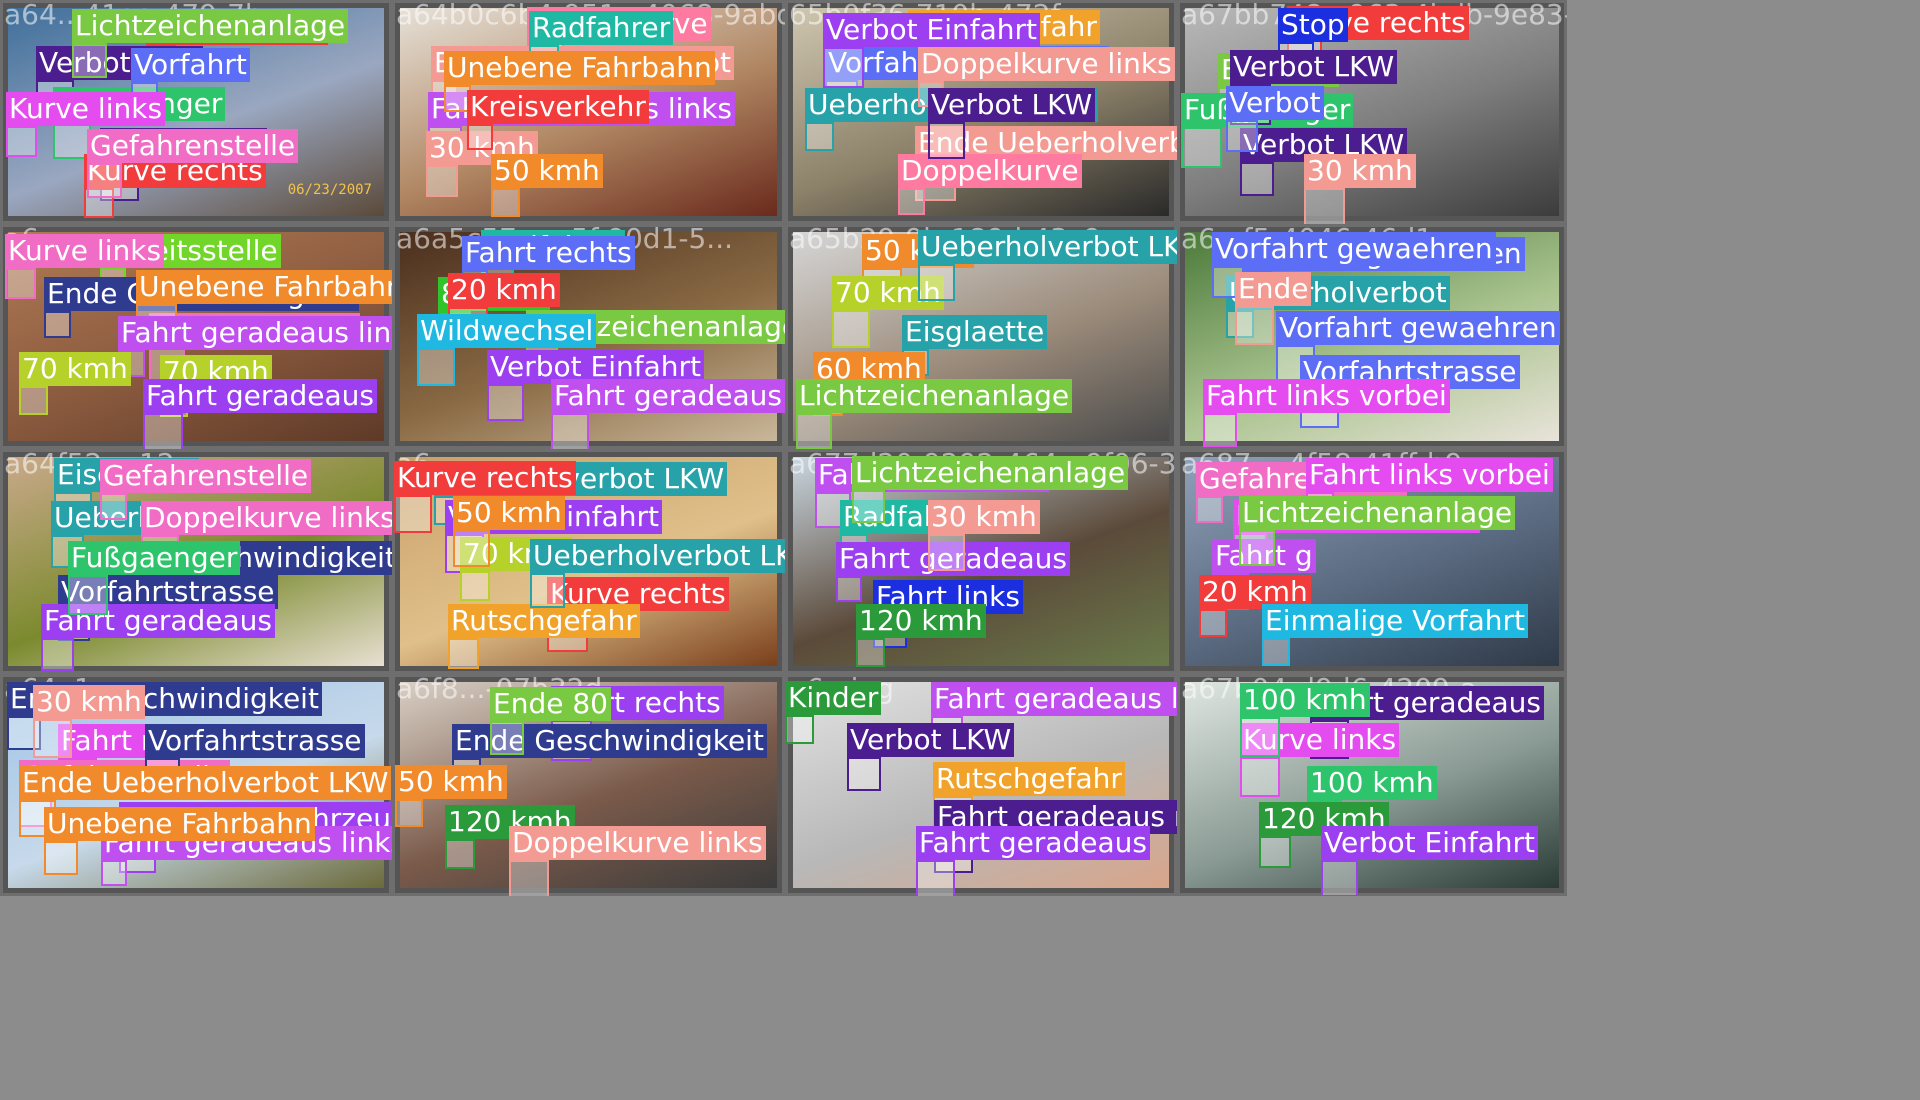  I want to click on detection: Doppelkurve links, so click(637, 861).